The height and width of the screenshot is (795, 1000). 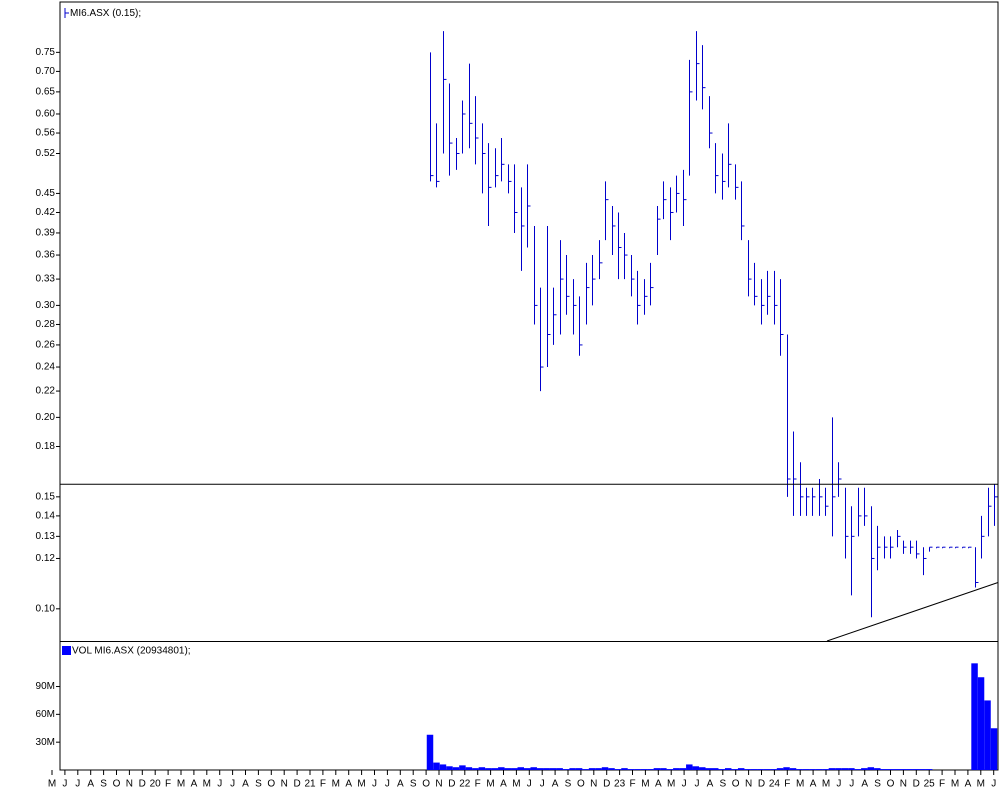 I want to click on x-tick-label: 24, so click(x=775, y=784).